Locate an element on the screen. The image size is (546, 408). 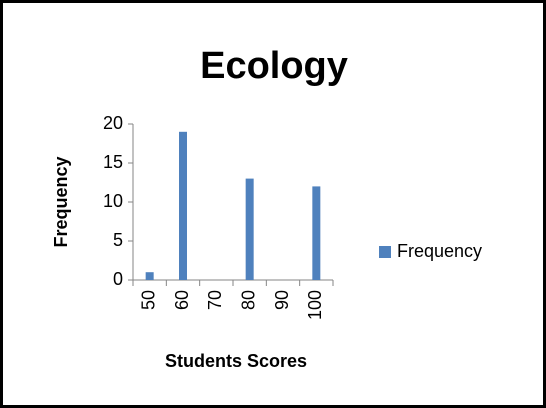
x-tick-label: 50 is located at coordinates (148, 300).